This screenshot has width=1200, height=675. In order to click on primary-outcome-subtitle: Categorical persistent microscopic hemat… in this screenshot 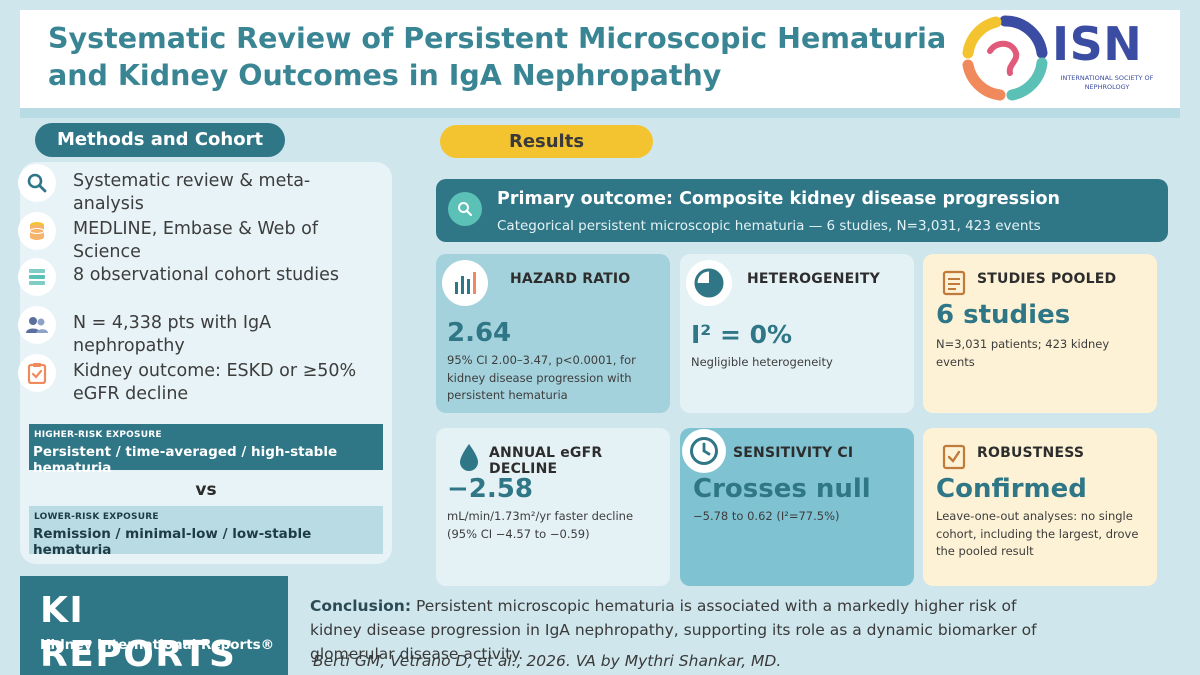, I will do `click(769, 226)`.